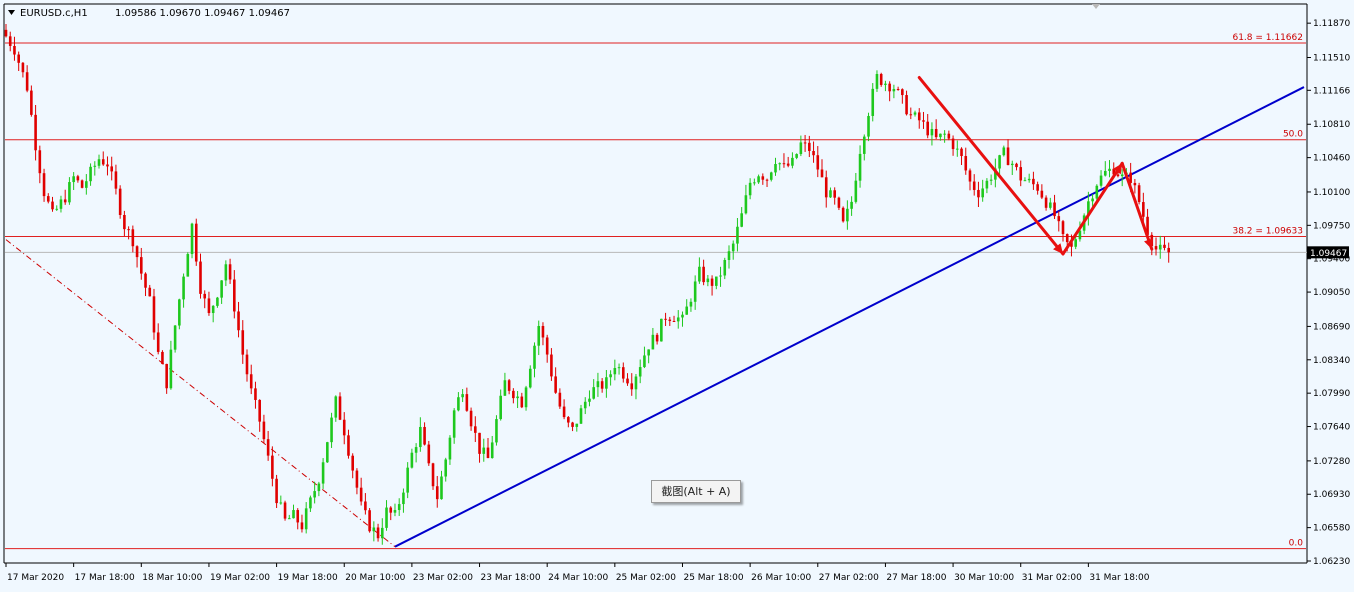 The height and width of the screenshot is (592, 1354). I want to click on x-tick-label: 27 Mar 18:00, so click(916, 578).